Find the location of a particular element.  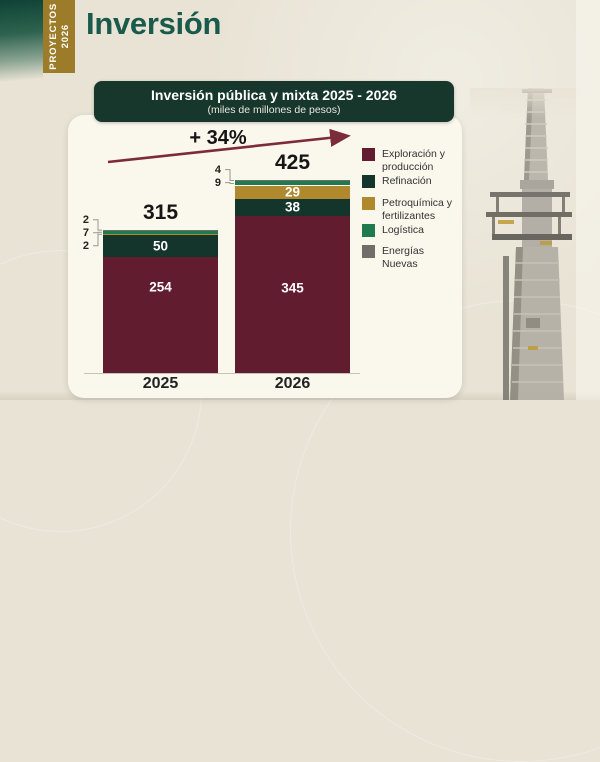

legend-item-3: Logística is located at coordinates (411, 230).